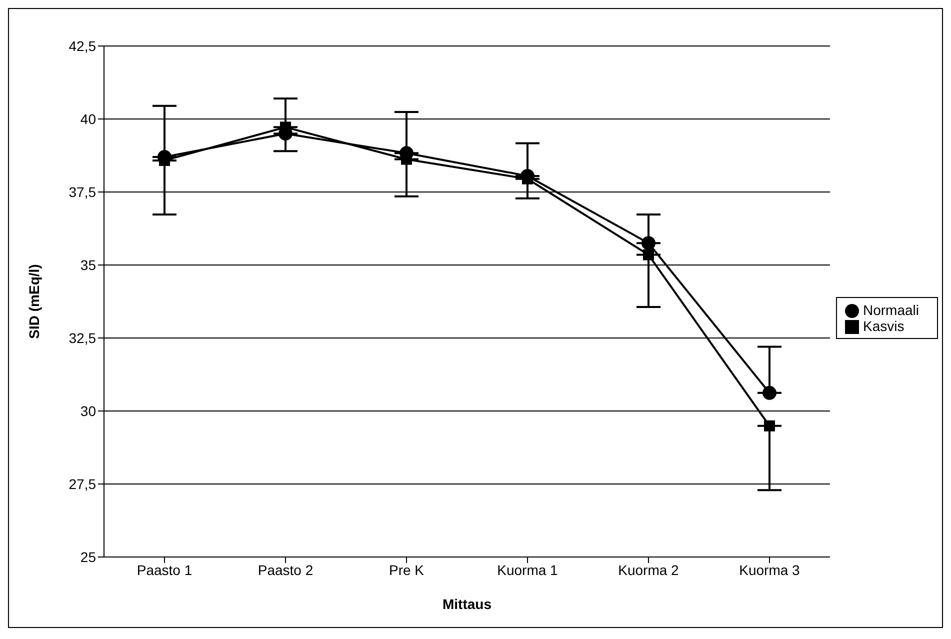 This screenshot has width=951, height=639. What do you see at coordinates (82, 192) in the screenshot?
I see `y-tick-label: 37,5` at bounding box center [82, 192].